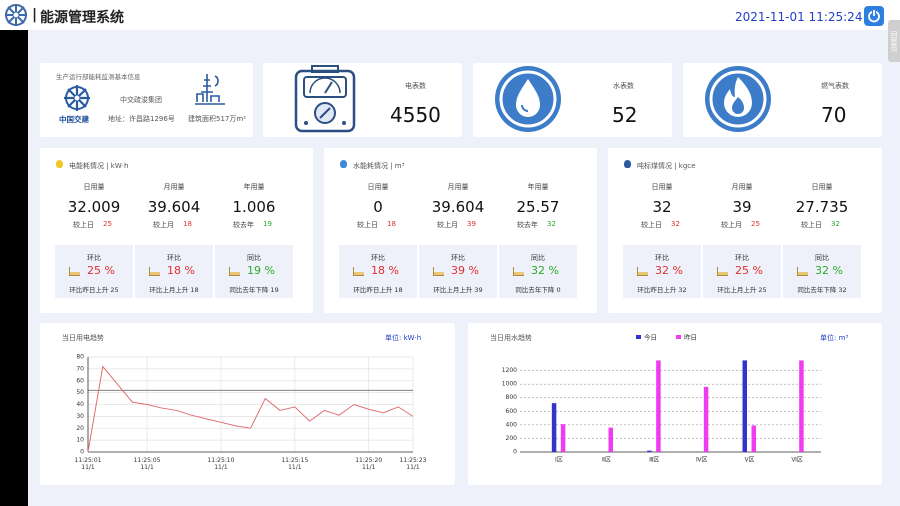  What do you see at coordinates (702, 460) in the screenshot?
I see `x-tick-label: Ⅳ区` at bounding box center [702, 460].